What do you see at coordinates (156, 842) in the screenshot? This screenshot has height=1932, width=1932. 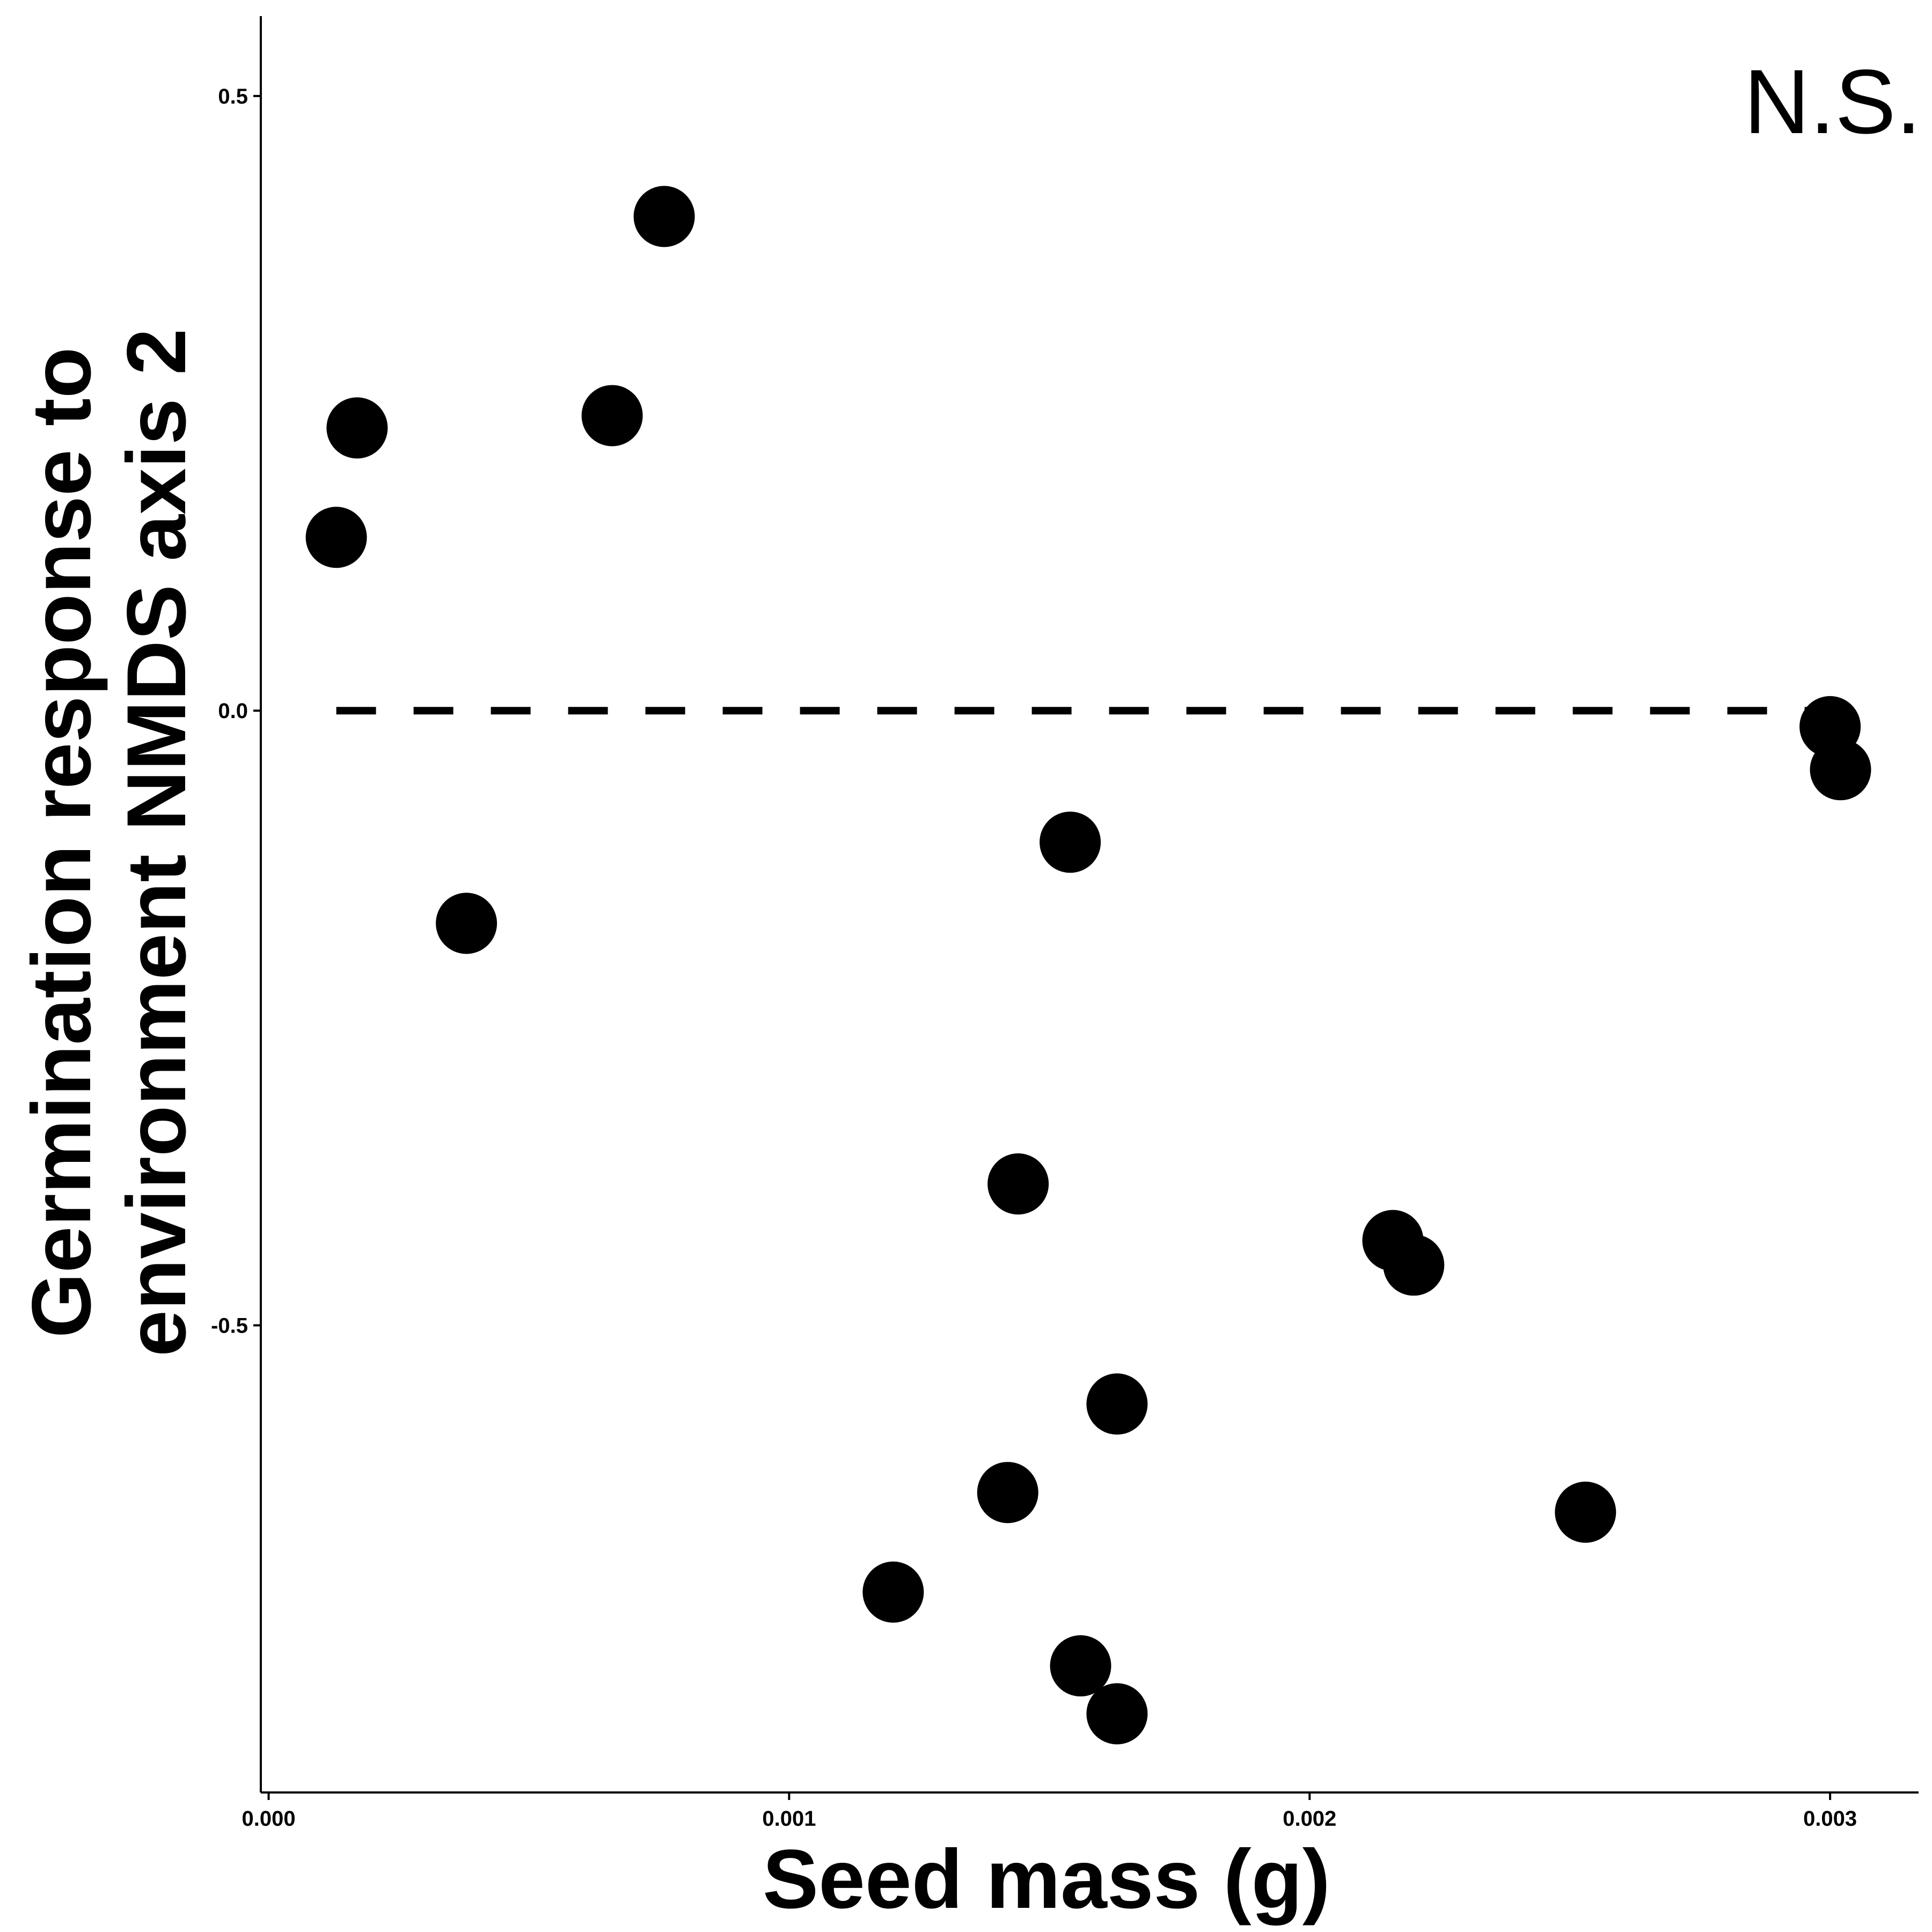 I see `y-axis-title-line-2: environment NMDS axis 2` at bounding box center [156, 842].